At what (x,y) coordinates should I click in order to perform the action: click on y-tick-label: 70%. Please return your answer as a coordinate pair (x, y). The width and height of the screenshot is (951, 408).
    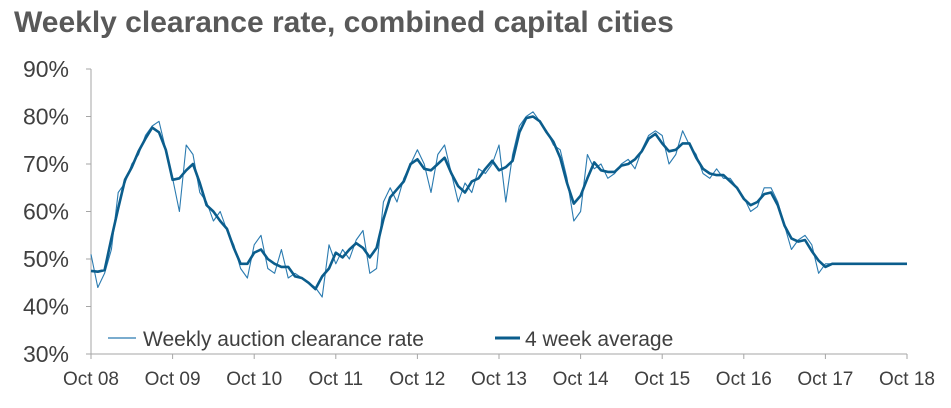
    Looking at the image, I should click on (46, 164).